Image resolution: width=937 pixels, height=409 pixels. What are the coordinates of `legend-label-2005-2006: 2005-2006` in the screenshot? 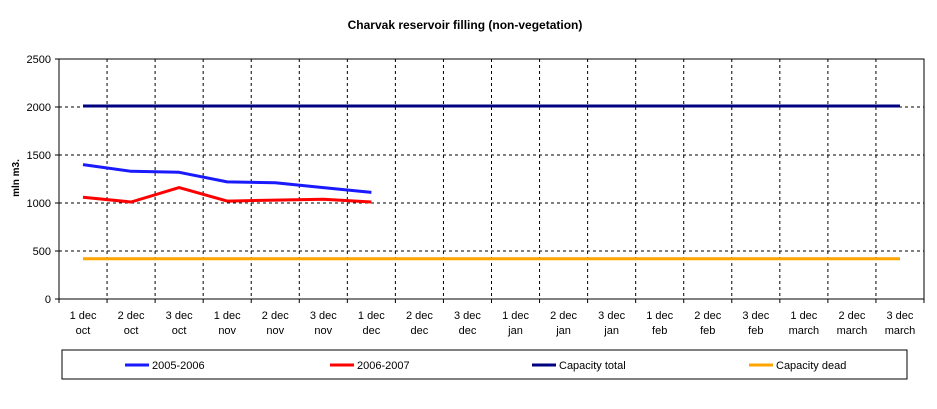 It's located at (178, 366).